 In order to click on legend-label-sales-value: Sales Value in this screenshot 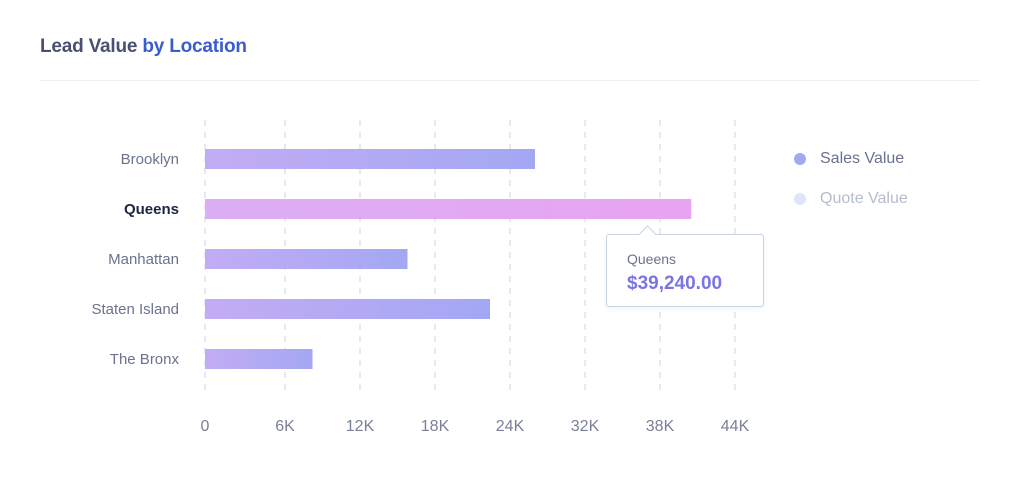, I will do `click(862, 158)`.